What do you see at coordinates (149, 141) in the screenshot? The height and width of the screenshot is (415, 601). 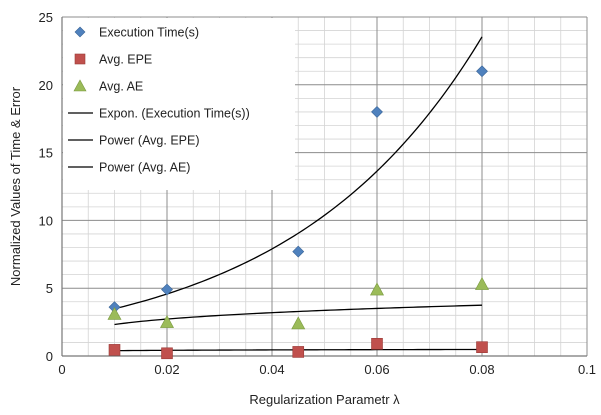 I see `legend-label: Power (Avg. EPE)` at bounding box center [149, 141].